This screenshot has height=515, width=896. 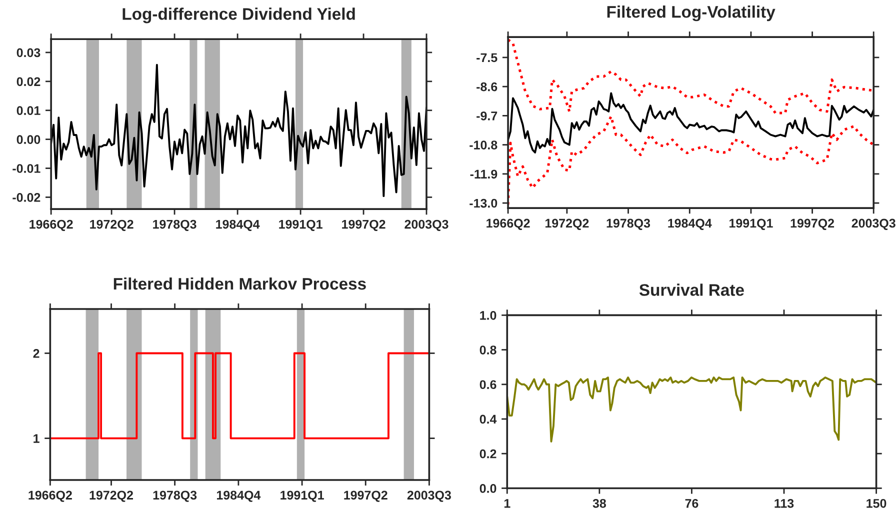 I want to click on y-tick-label: -8.6, so click(x=487, y=87).